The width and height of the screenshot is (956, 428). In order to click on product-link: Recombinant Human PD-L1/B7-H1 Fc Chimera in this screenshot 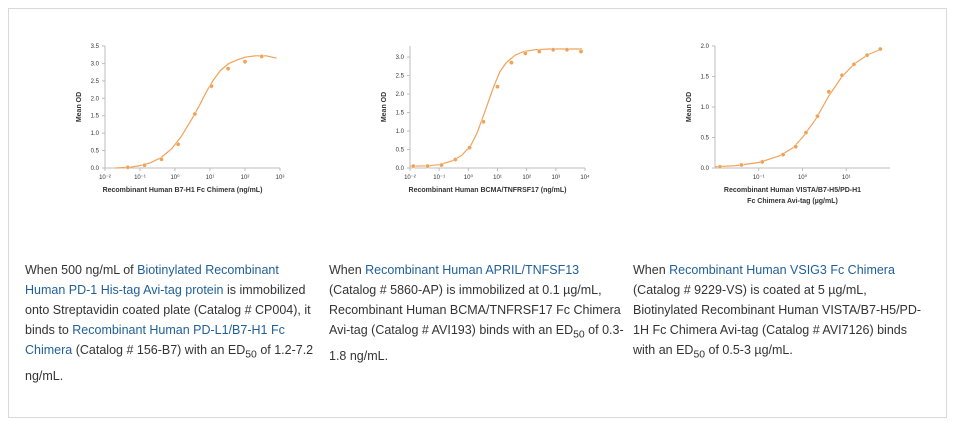, I will do `click(155, 340)`.